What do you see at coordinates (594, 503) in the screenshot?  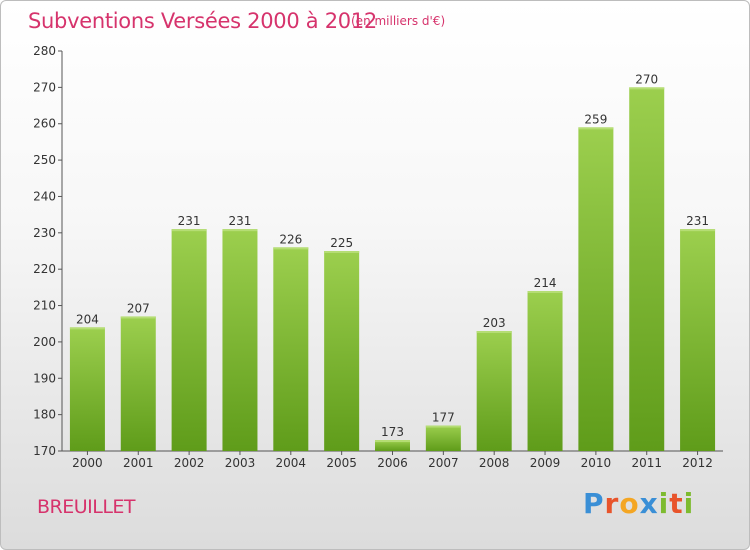 I see `logo-letter: P` at bounding box center [594, 503].